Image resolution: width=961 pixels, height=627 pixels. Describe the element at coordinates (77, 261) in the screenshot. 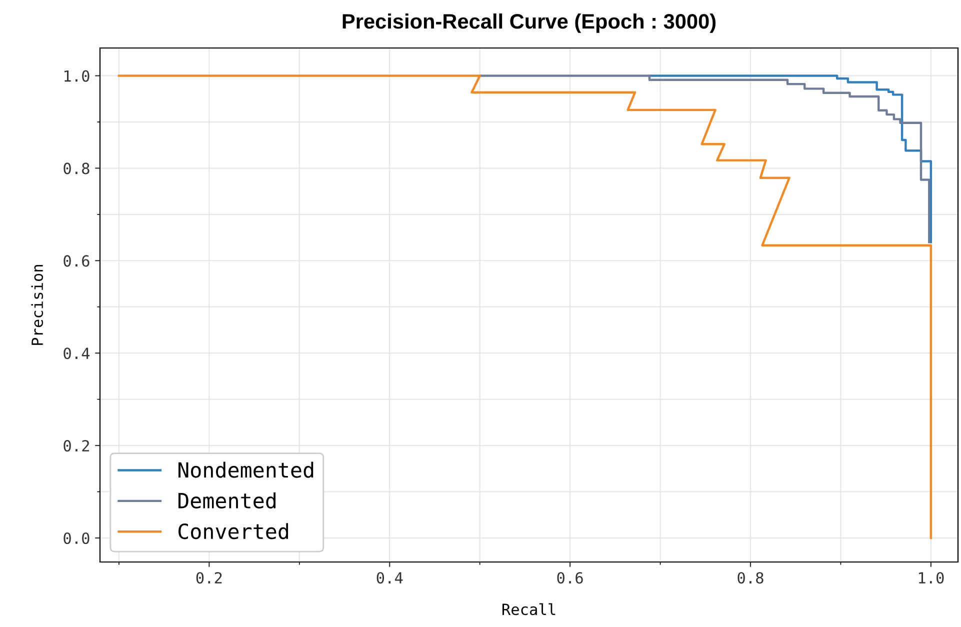

I see `y-tick-label: 0.6` at that location.